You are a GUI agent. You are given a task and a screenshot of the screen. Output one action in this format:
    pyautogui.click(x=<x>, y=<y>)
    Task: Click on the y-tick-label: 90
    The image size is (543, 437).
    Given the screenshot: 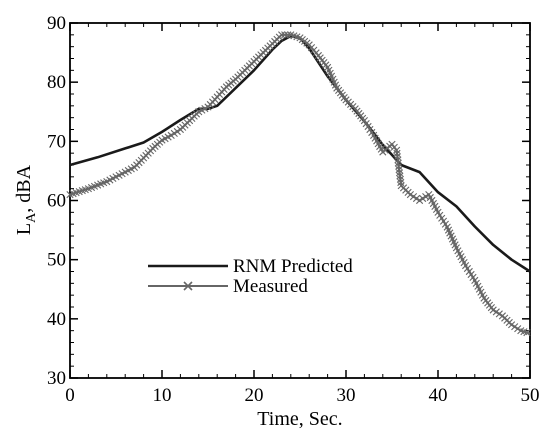 What is the action you would take?
    pyautogui.click(x=56, y=23)
    